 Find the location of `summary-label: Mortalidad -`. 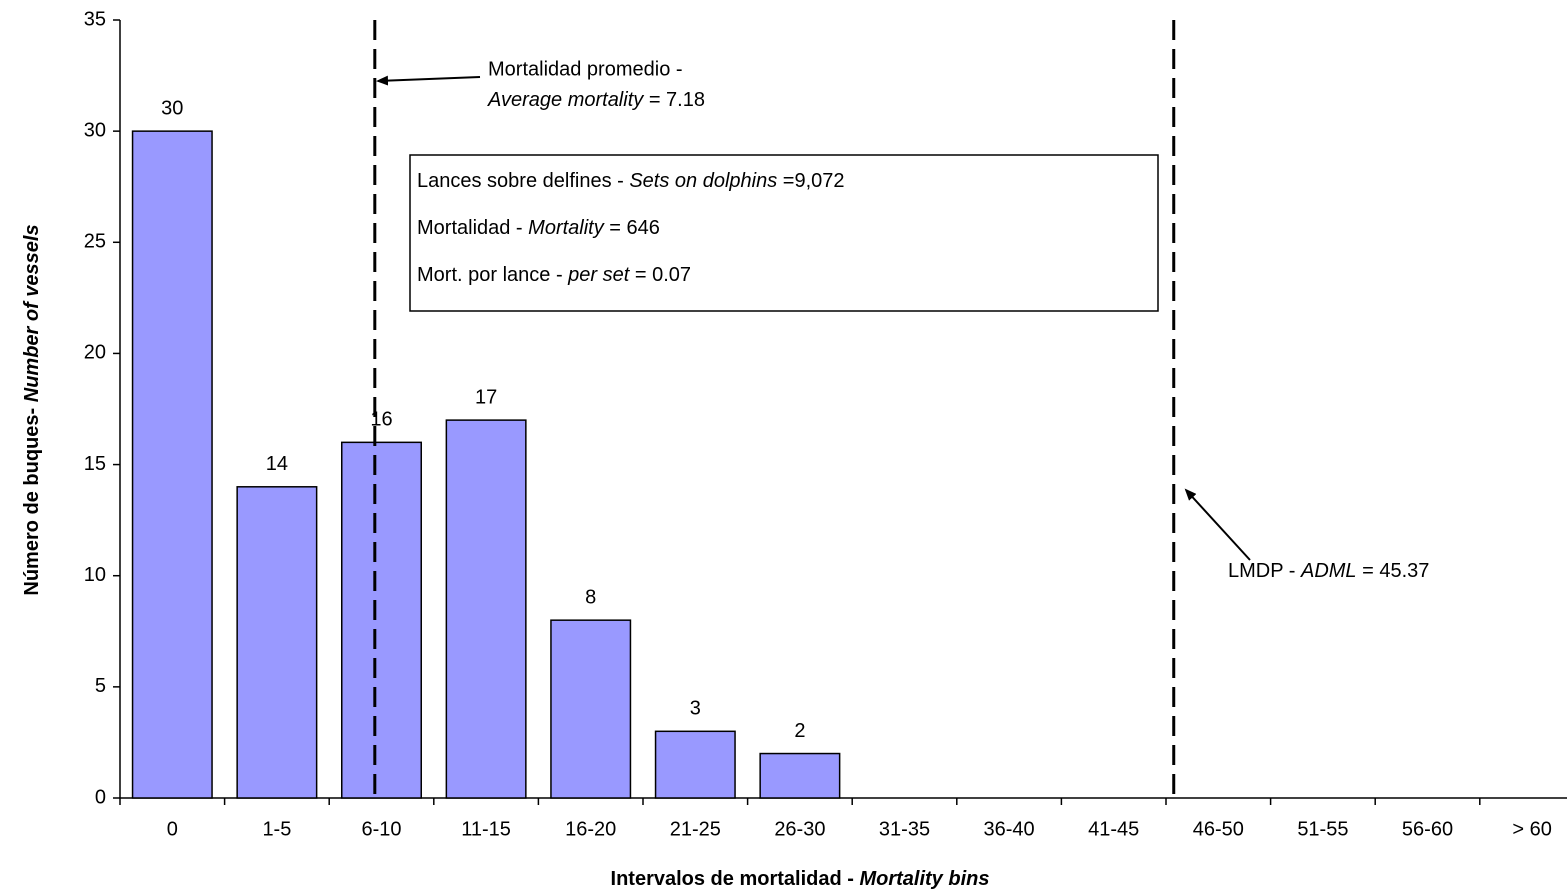

summary-label: Mortalidad - is located at coordinates (472, 228).